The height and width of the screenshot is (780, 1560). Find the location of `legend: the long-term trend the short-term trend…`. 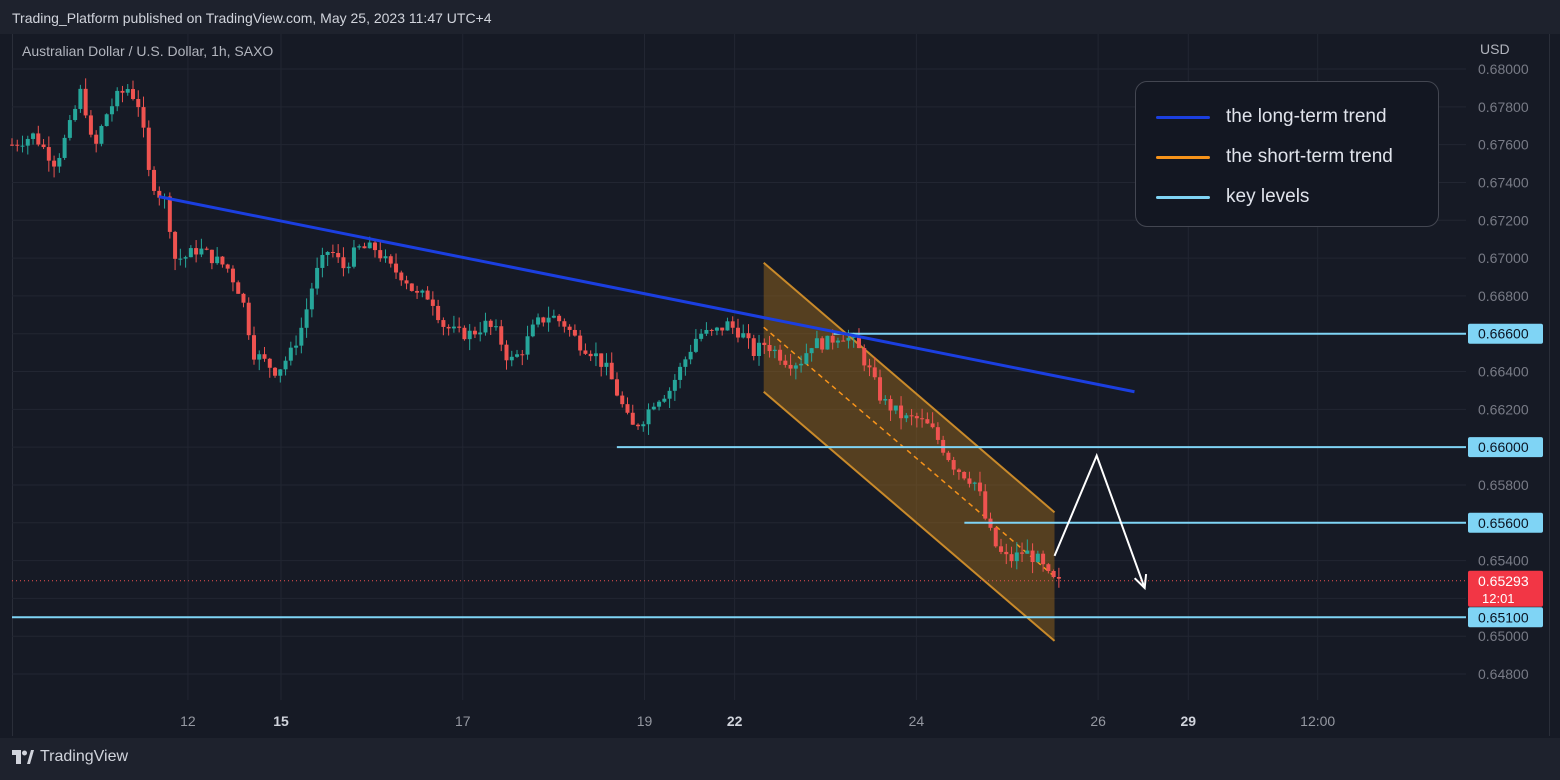

legend: the long-term trend the short-term trend… is located at coordinates (1287, 154).